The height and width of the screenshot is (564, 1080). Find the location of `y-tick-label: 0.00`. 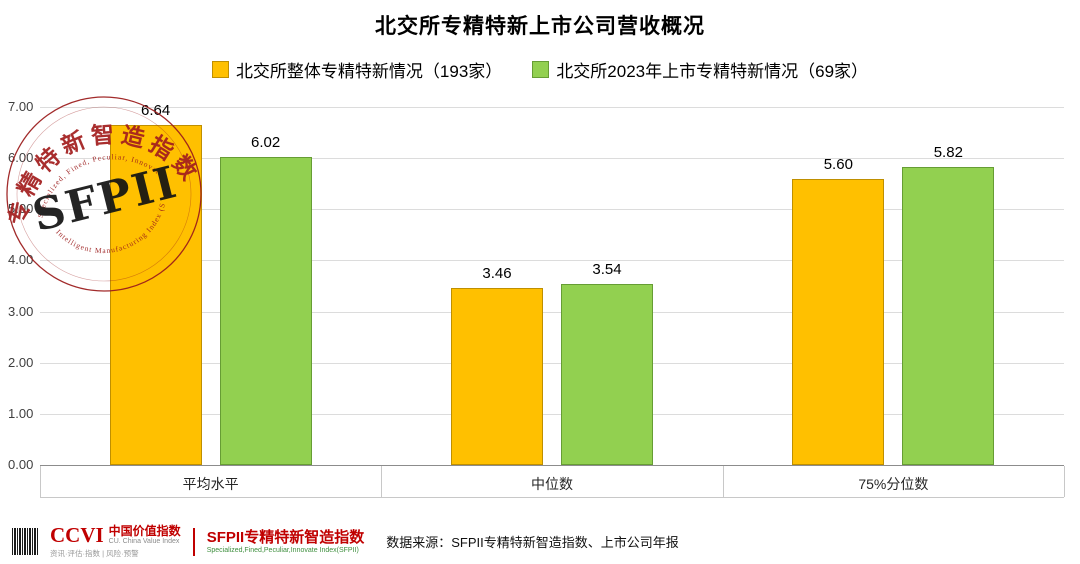

y-tick-label: 0.00 is located at coordinates (21, 464).